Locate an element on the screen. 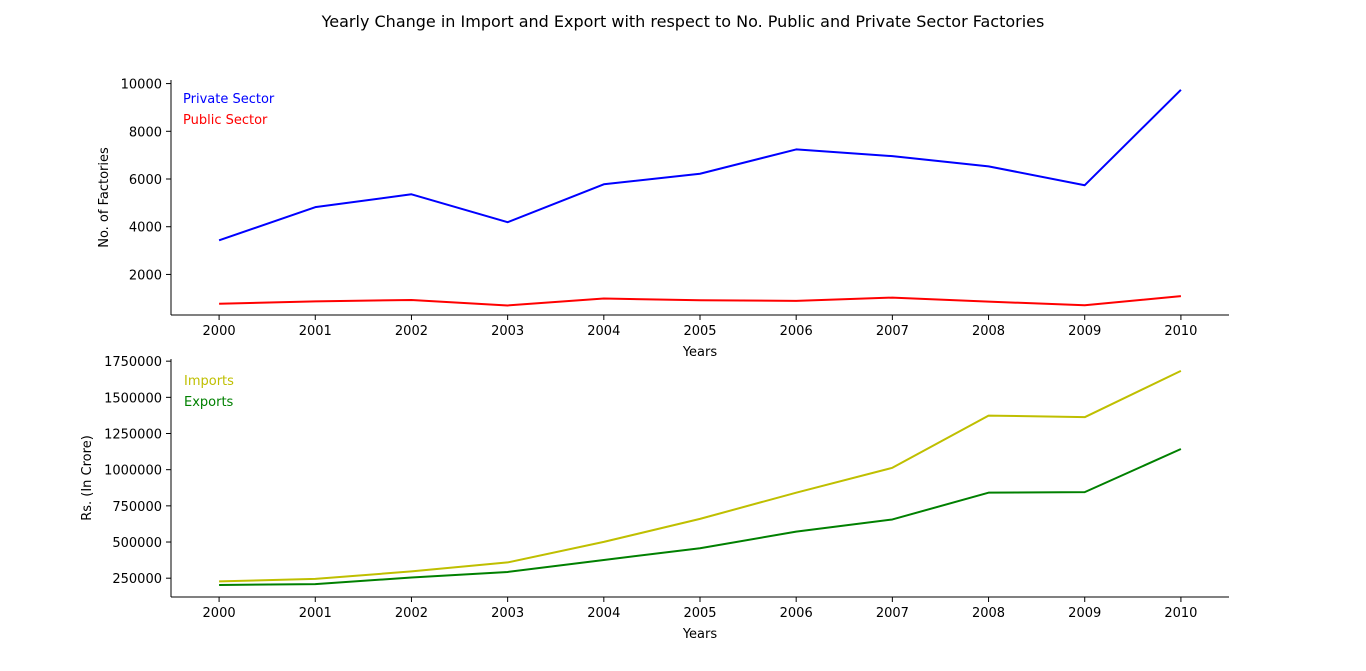  y-tick-label: 250000 is located at coordinates (137, 579).